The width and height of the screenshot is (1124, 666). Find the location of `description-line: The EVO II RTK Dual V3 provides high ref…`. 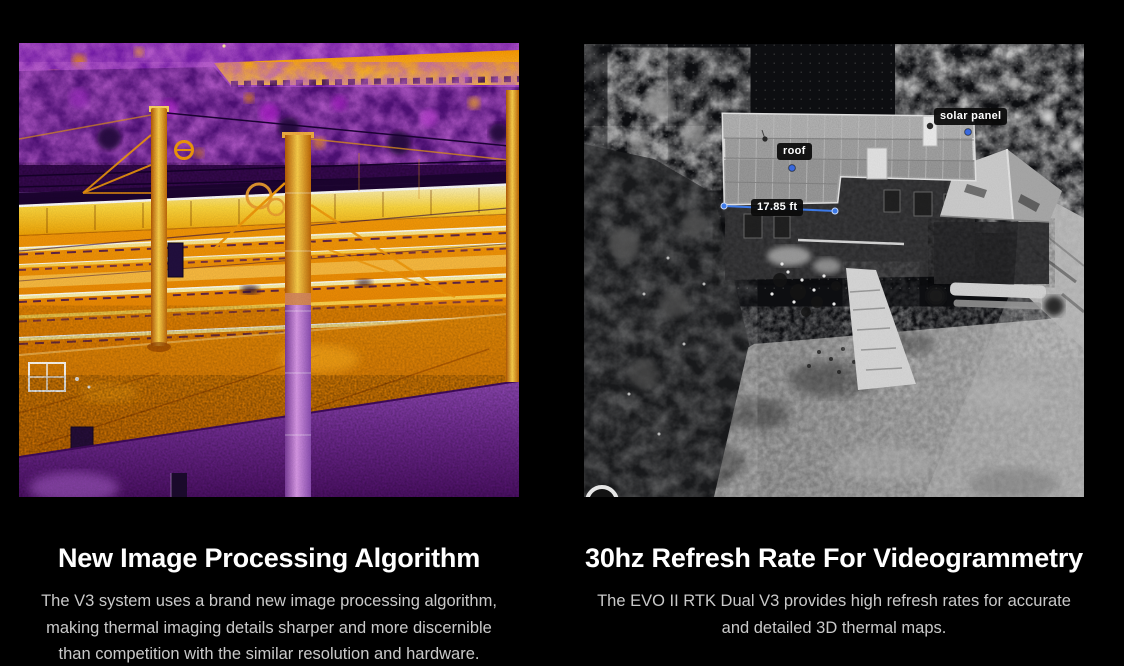

description-line: The EVO II RTK Dual V3 provides high ref… is located at coordinates (834, 601).